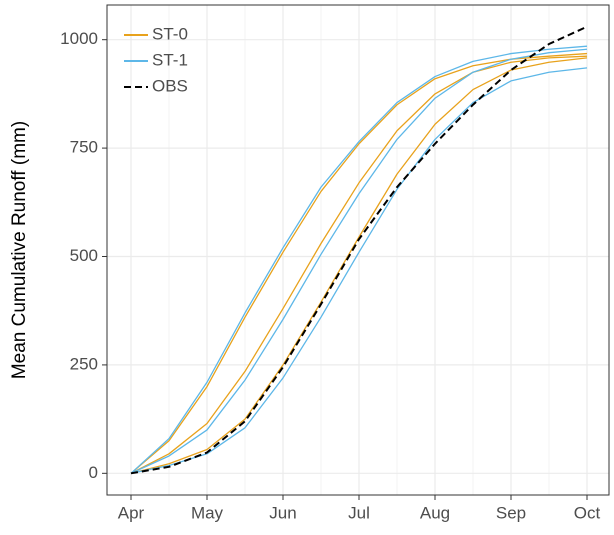 The image size is (614, 535). What do you see at coordinates (282, 512) in the screenshot?
I see `x-tick-label: Jun` at bounding box center [282, 512].